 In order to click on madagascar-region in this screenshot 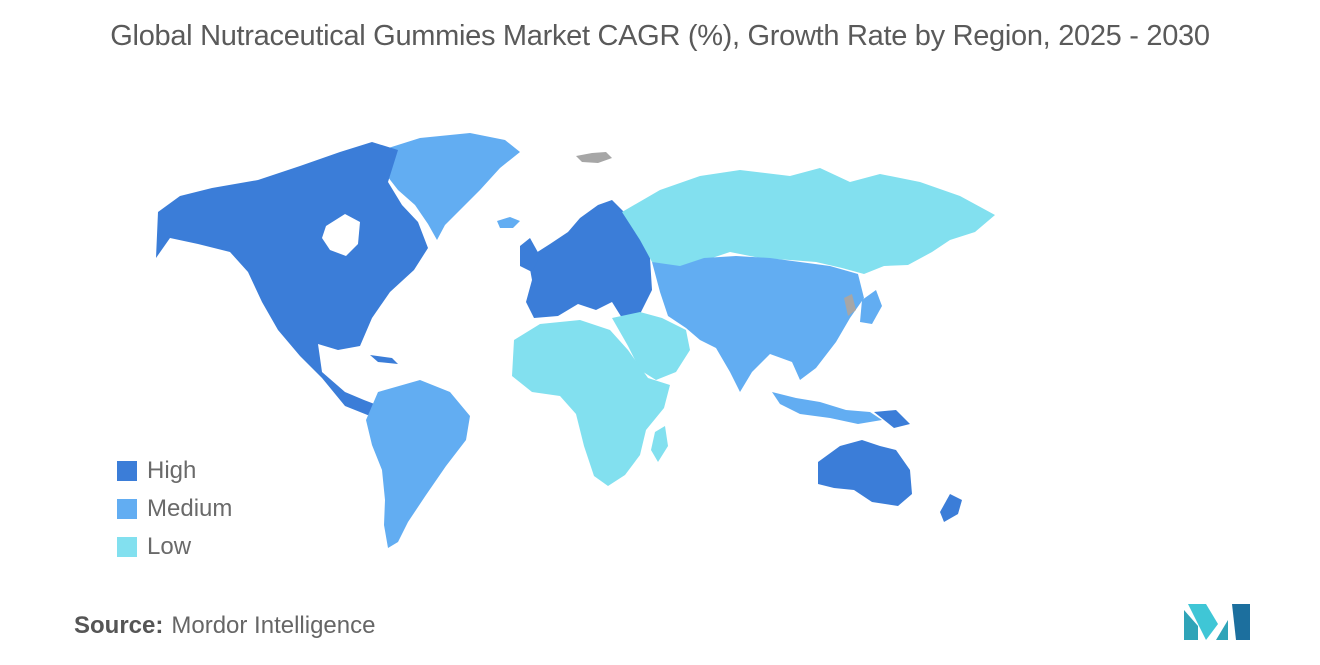, I will do `click(659, 444)`.